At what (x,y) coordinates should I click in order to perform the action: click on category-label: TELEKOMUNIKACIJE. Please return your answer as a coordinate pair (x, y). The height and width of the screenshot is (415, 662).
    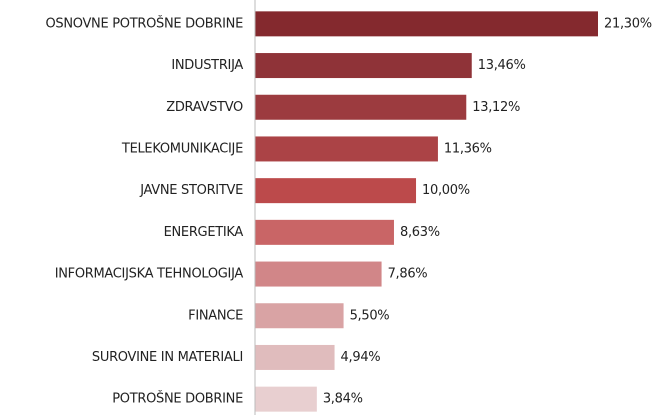
    Looking at the image, I should click on (182, 148).